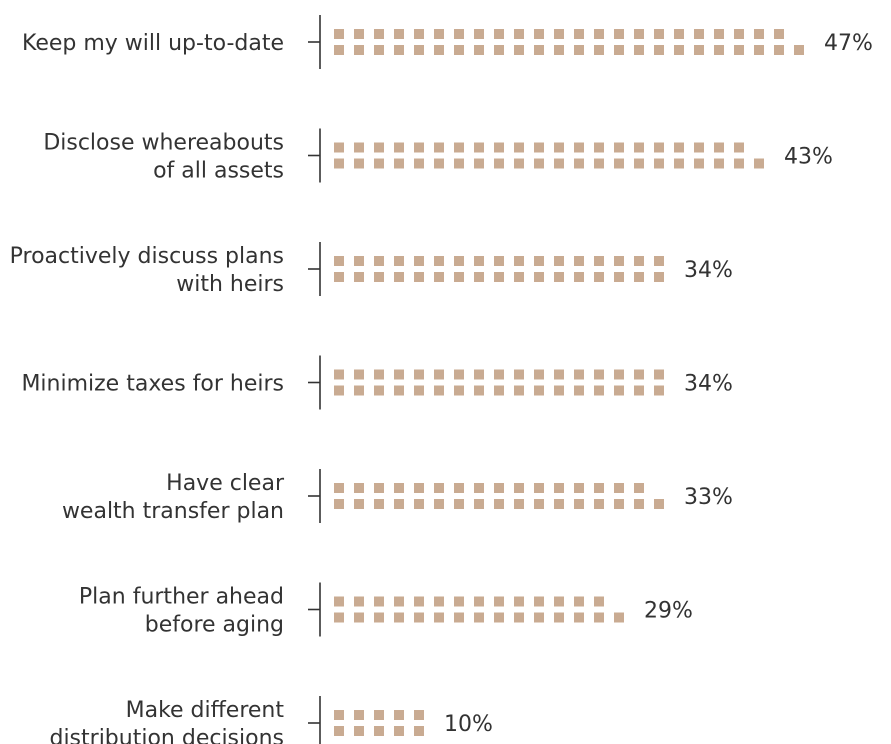 This screenshot has height=744, width=891. What do you see at coordinates (708, 384) in the screenshot?
I see `value-label: 34%` at bounding box center [708, 384].